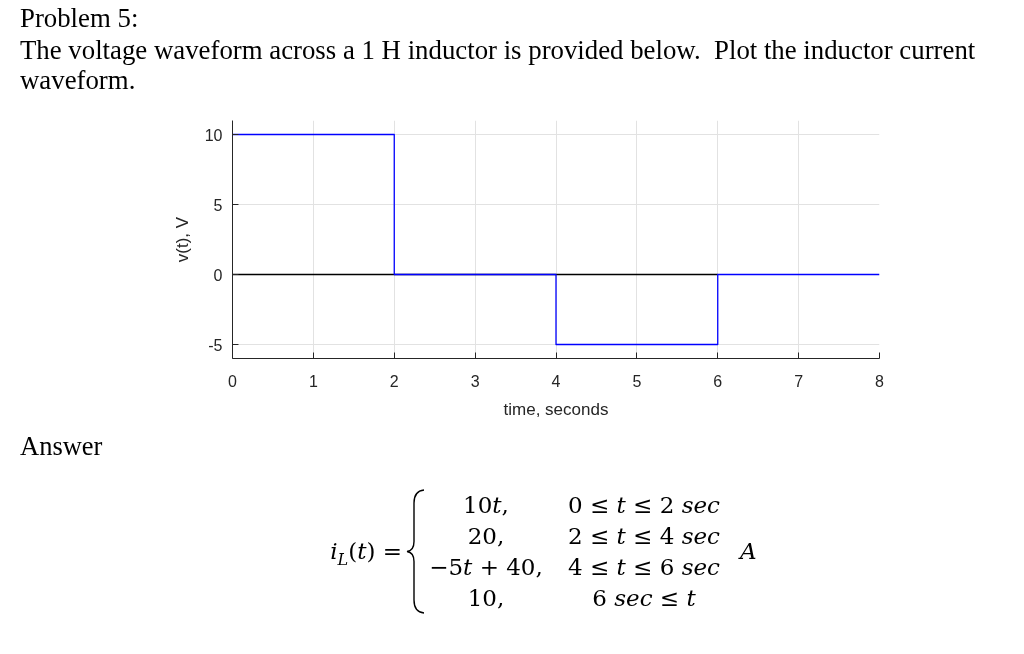 Image resolution: width=1024 pixels, height=654 pixels. What do you see at coordinates (366, 554) in the screenshot?
I see `text: i$_{L}$(t) =` at bounding box center [366, 554].